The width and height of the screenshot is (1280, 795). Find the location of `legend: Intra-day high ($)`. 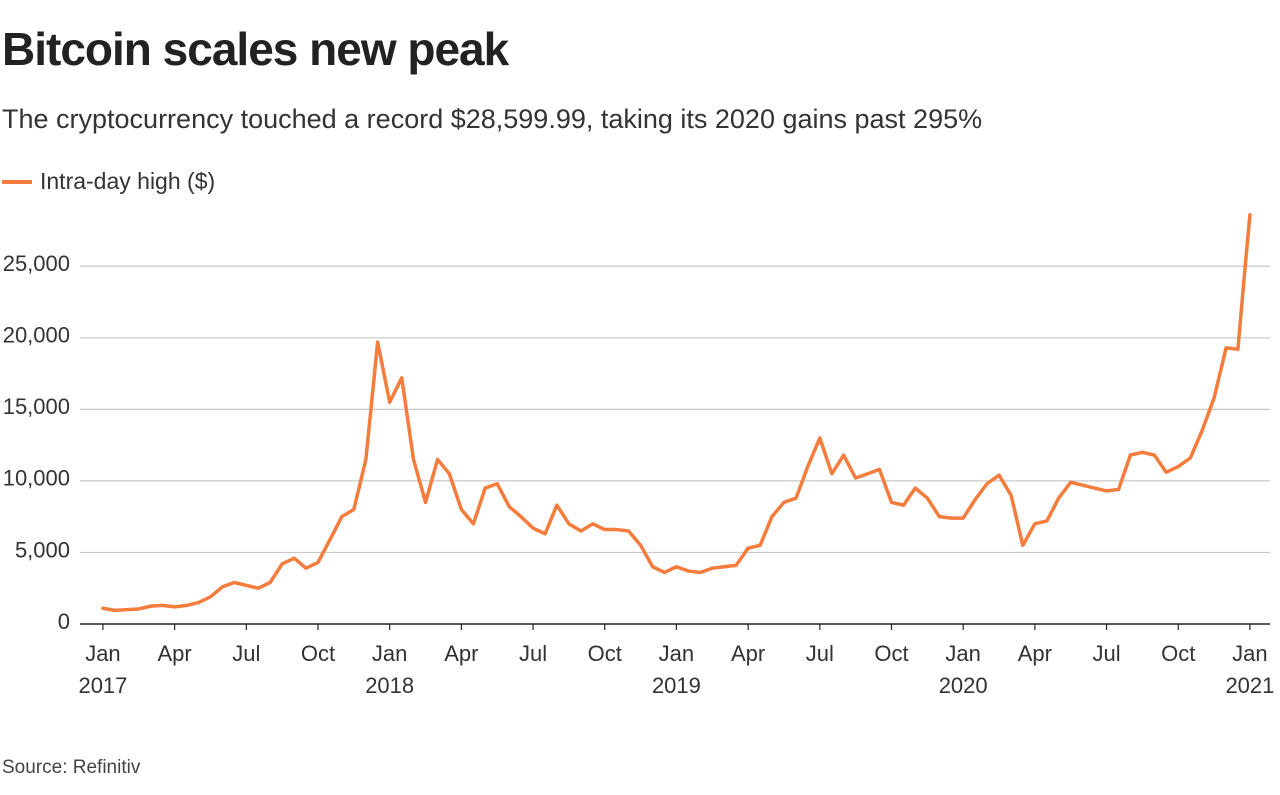

legend: Intra-day high ($) is located at coordinates (108, 181).